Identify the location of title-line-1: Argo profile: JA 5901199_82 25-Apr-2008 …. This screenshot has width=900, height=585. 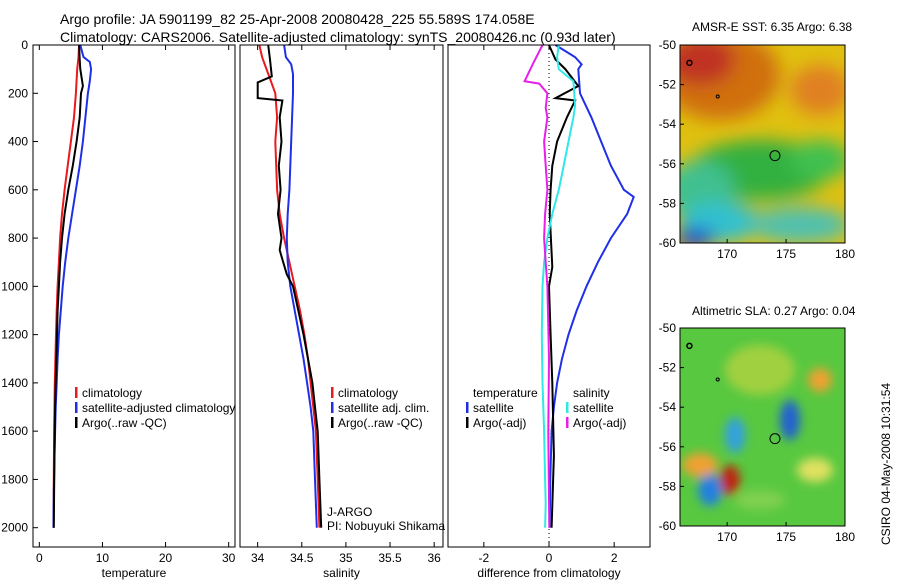
(297, 19).